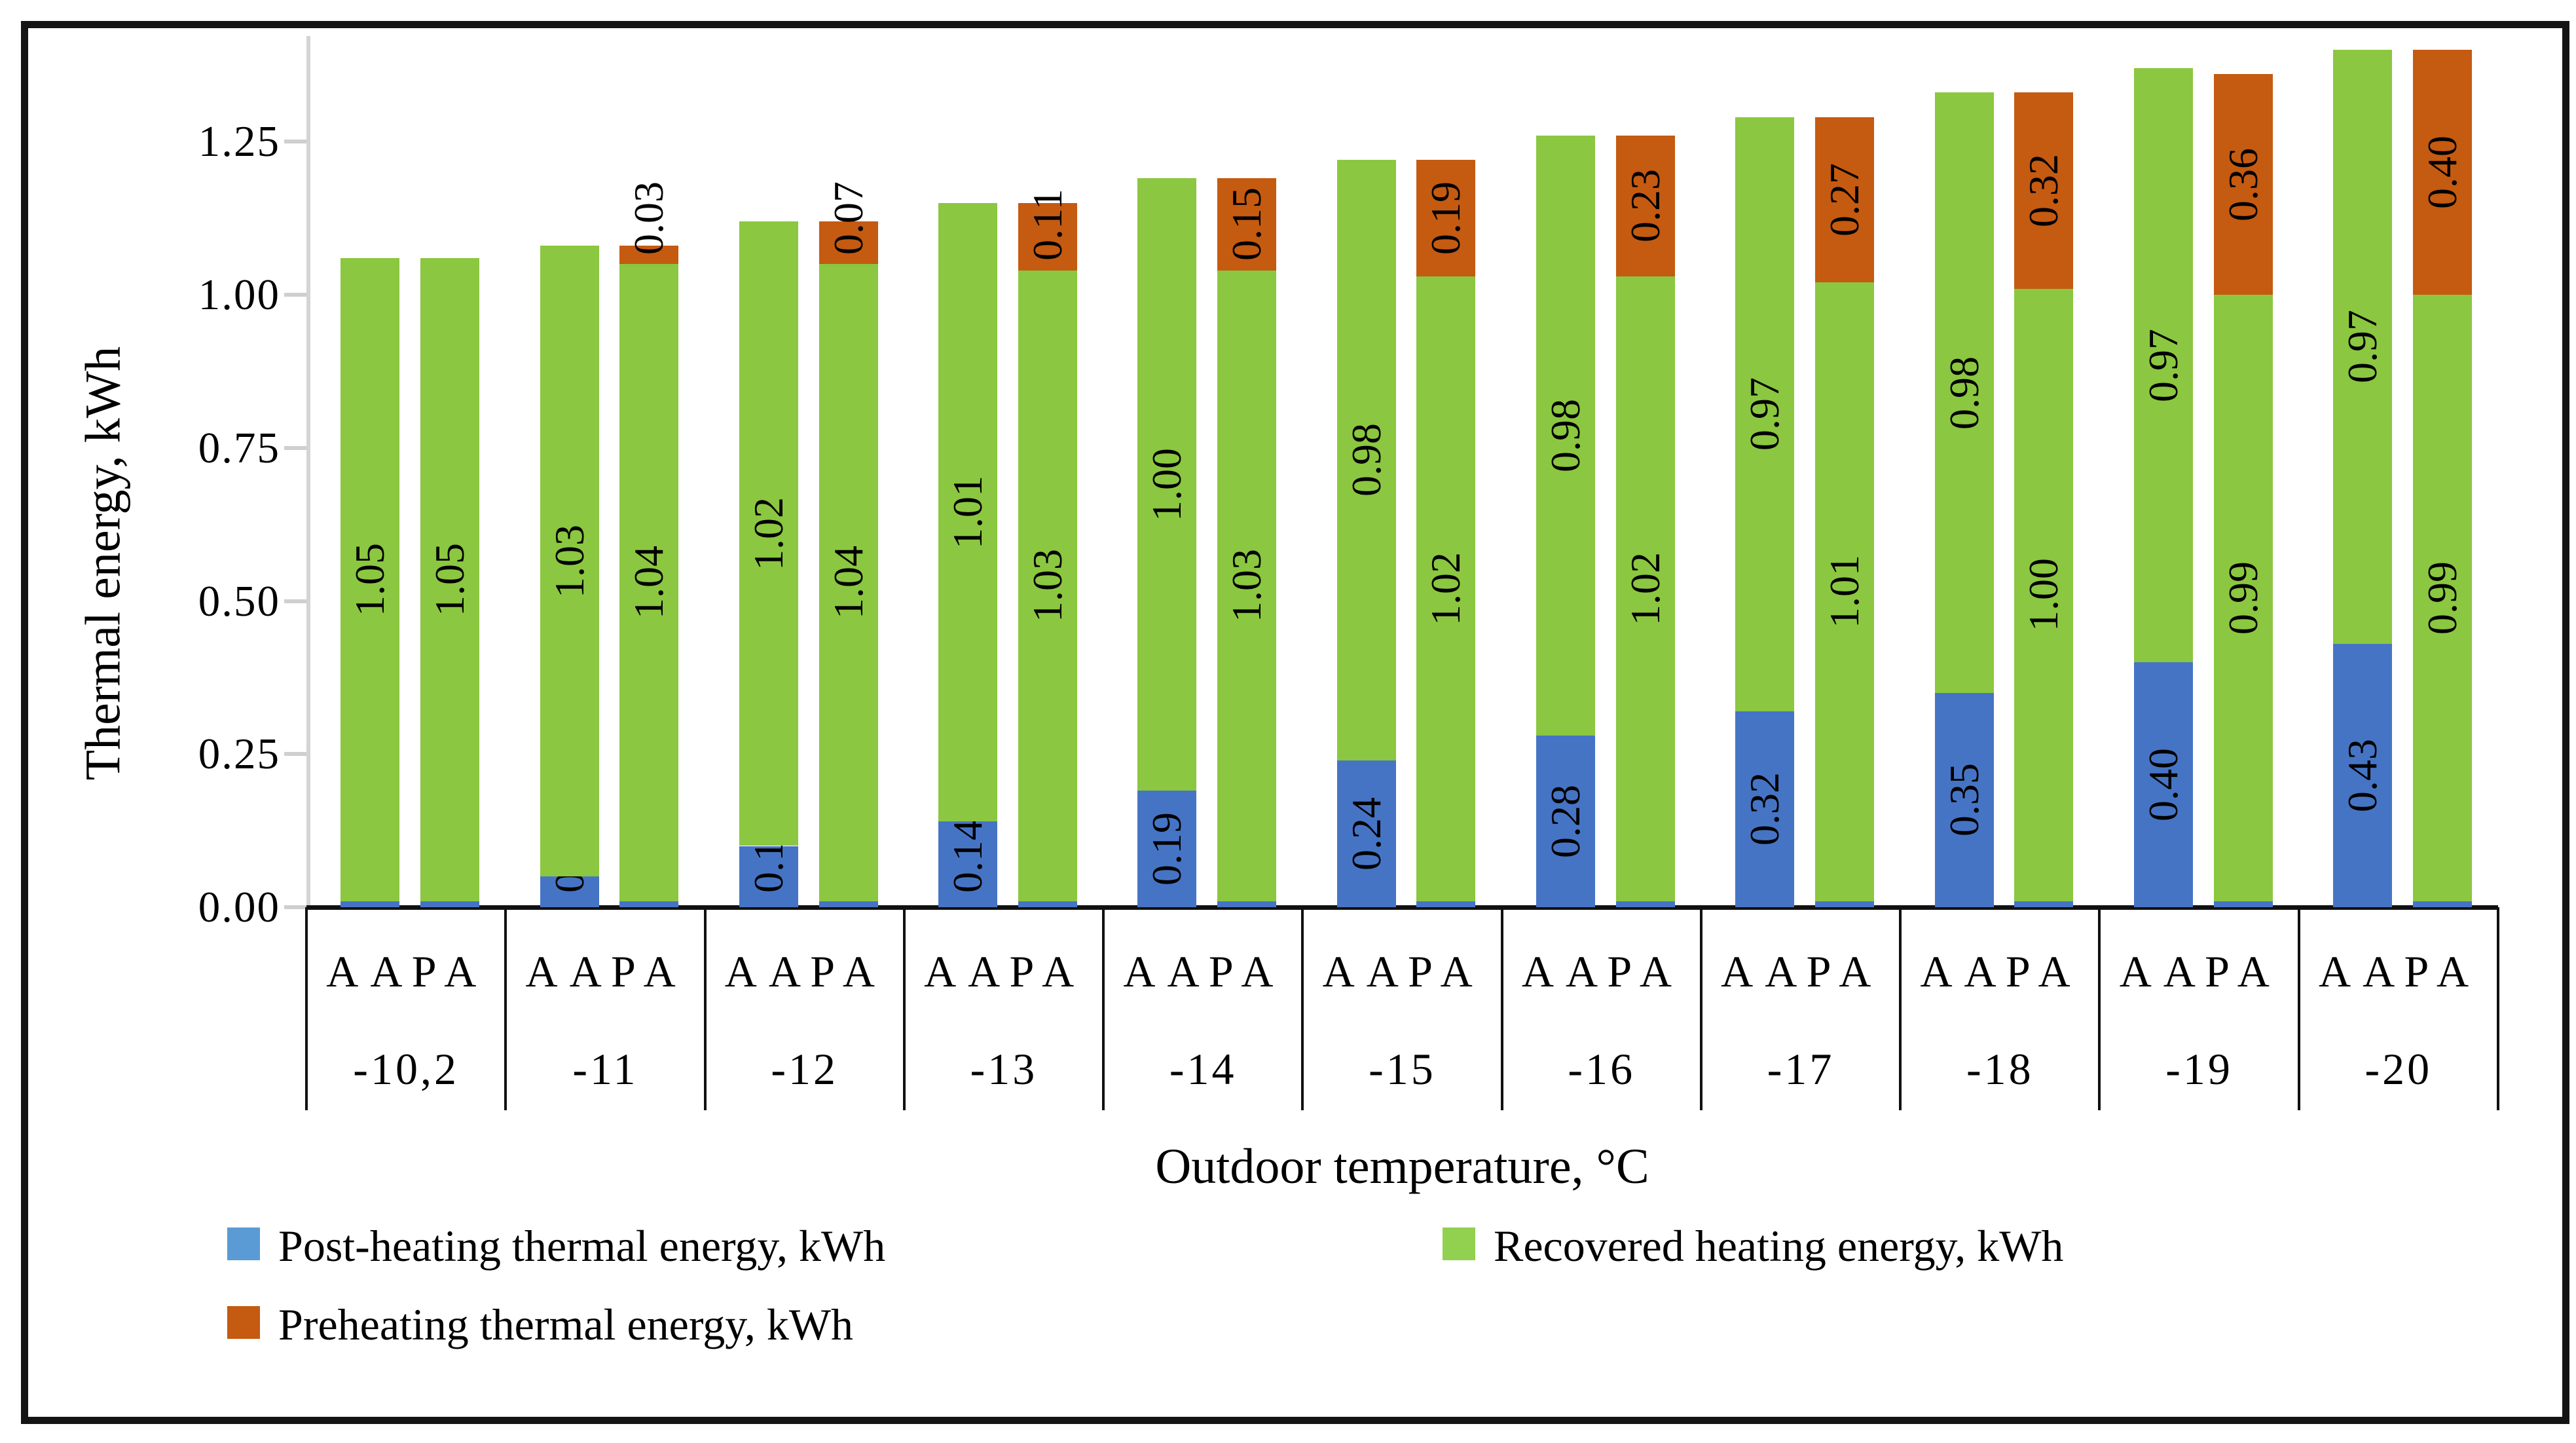 This screenshot has width=2576, height=1443. Describe the element at coordinates (605, 1069) in the screenshot. I see `category-label: -11` at that location.